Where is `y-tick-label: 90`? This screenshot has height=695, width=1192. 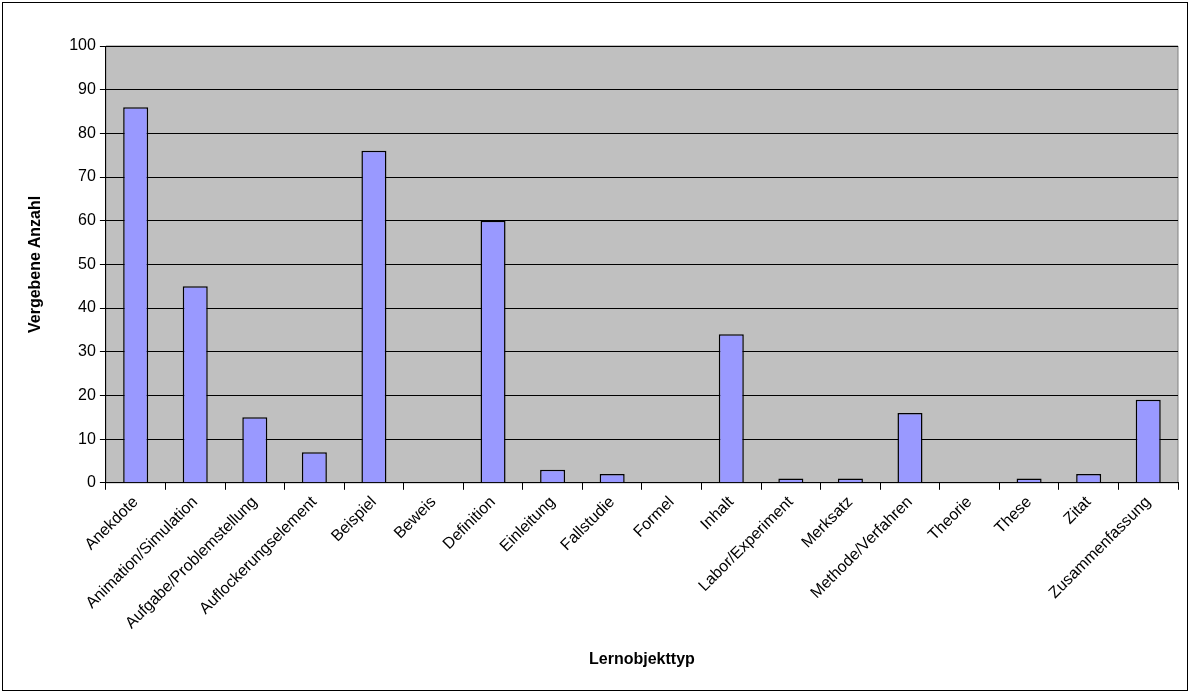
y-tick-label: 90 is located at coordinates (87, 89).